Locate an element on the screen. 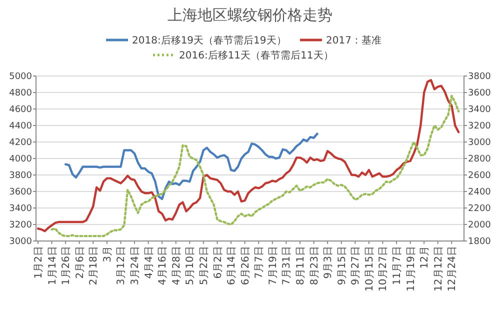  y2-tick-label: 3600 is located at coordinates (480, 93).